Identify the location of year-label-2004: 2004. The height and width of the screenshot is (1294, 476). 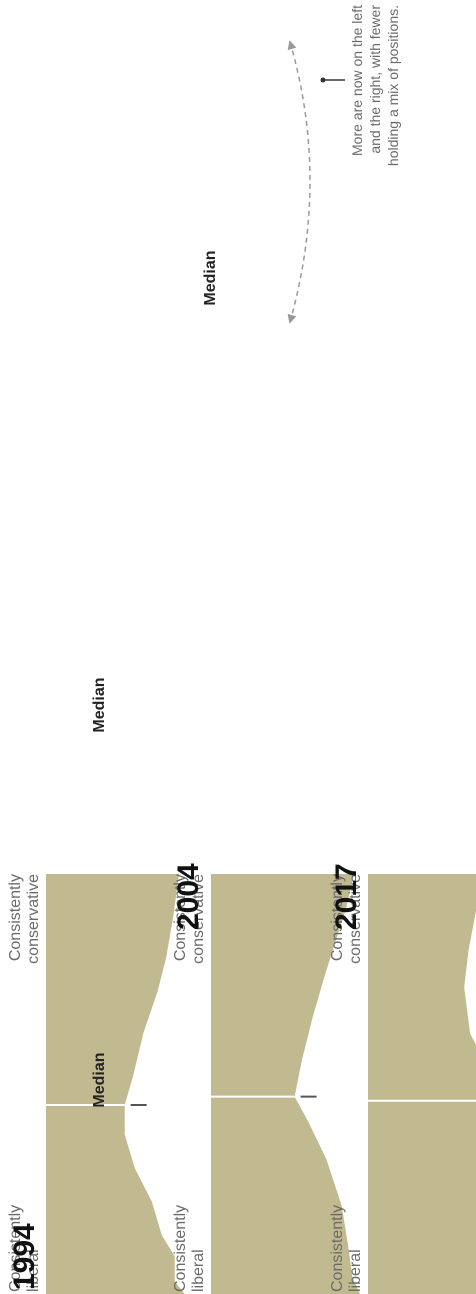
(188, 896).